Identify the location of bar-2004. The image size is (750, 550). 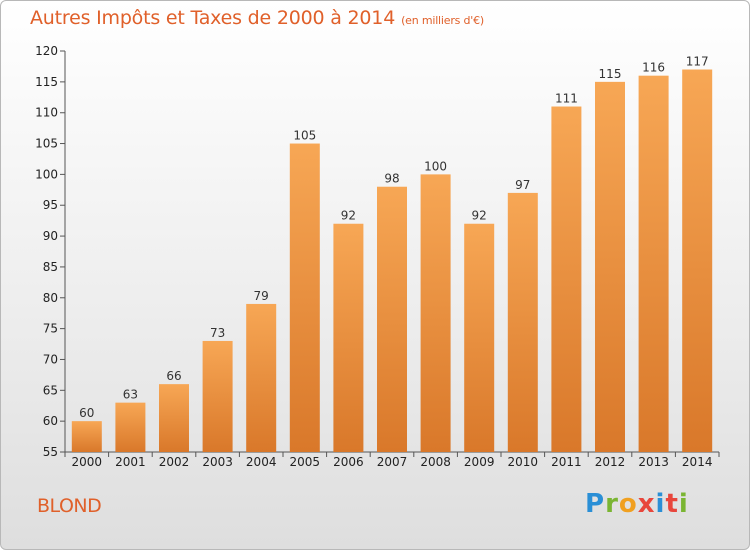
(261, 377).